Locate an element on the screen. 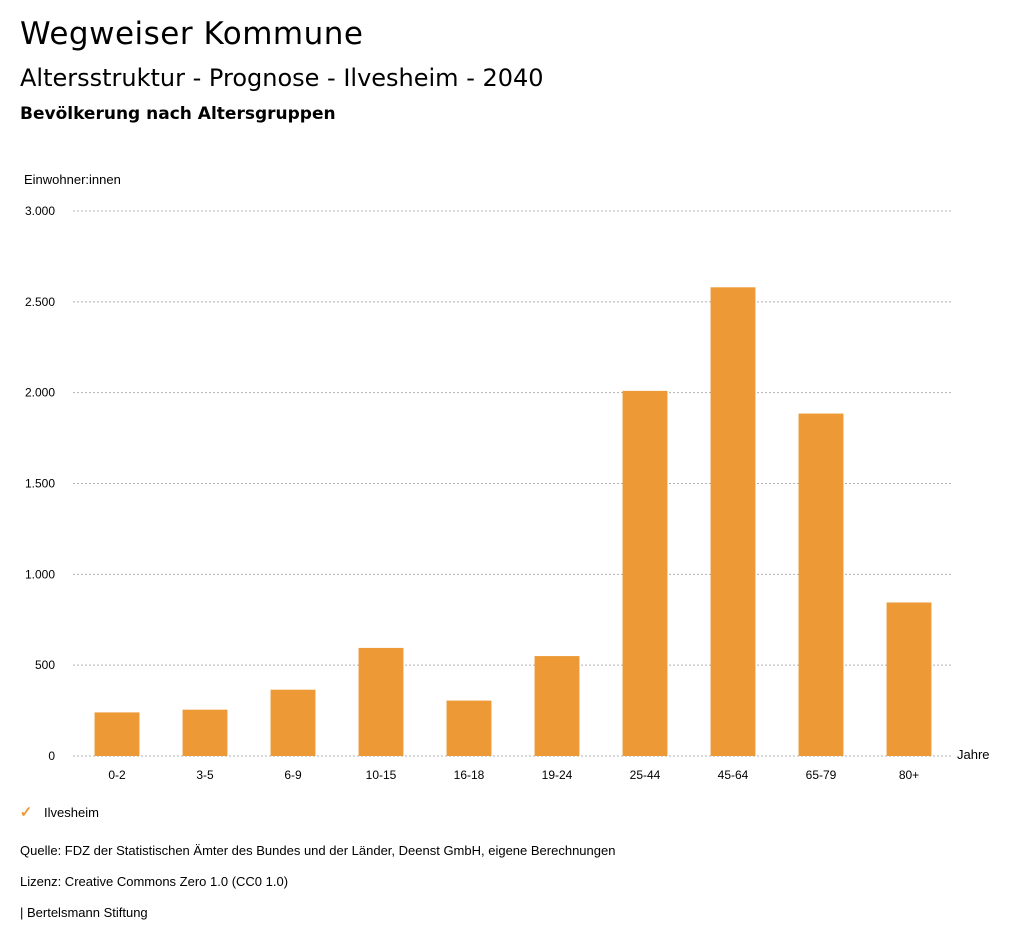  x-tick-label: 16-18 is located at coordinates (469, 775).